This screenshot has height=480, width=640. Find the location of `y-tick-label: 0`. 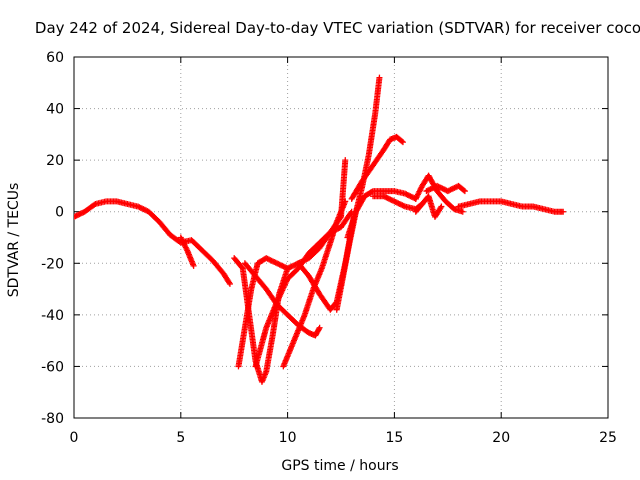

y-tick-label: 0 is located at coordinates (59, 213).